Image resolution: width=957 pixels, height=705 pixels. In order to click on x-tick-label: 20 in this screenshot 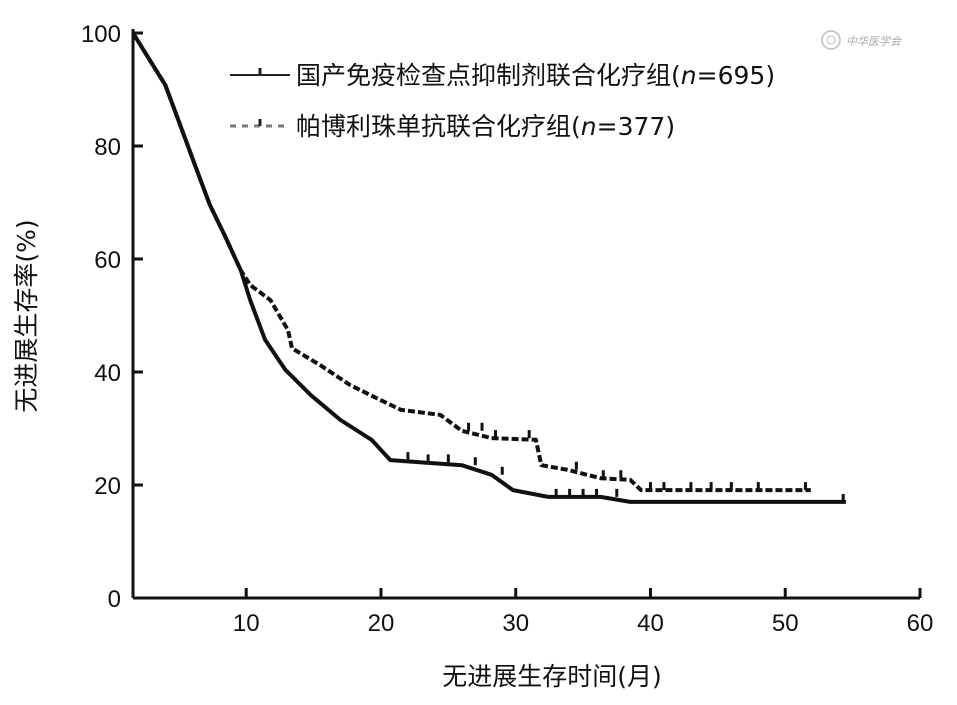, I will do `click(381, 623)`.